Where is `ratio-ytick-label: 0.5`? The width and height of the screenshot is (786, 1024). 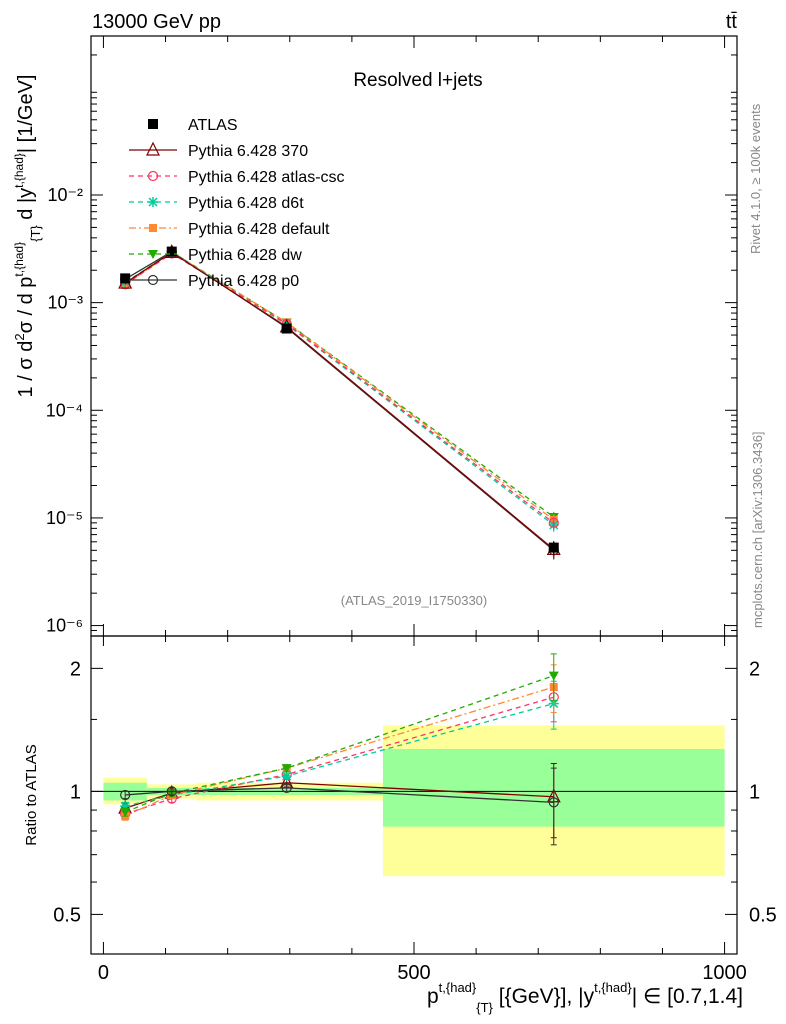
ratio-ytick-label: 0.5 is located at coordinates (67, 915).